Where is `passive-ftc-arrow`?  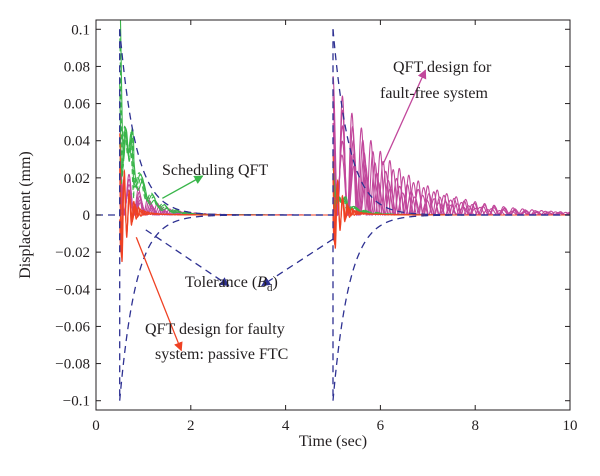
passive-ftc-arrow is located at coordinates (159, 294).